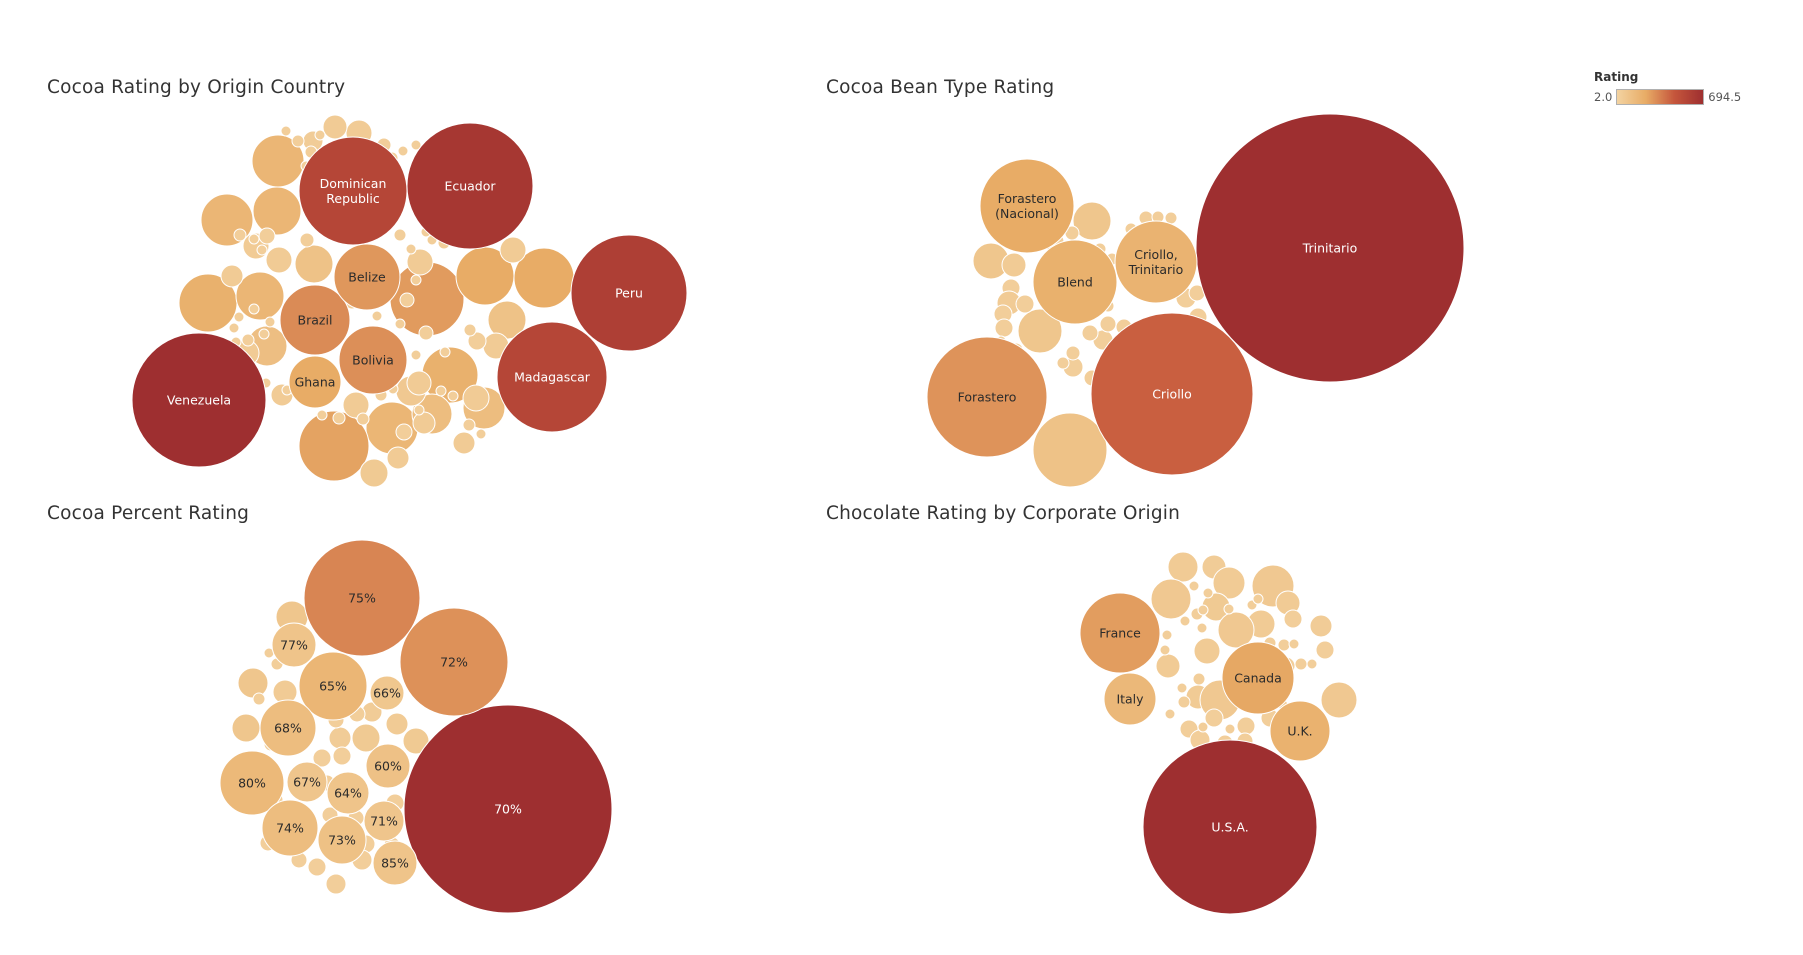  Describe the element at coordinates (367, 277) in the screenshot. I see `bubble-belize` at that location.